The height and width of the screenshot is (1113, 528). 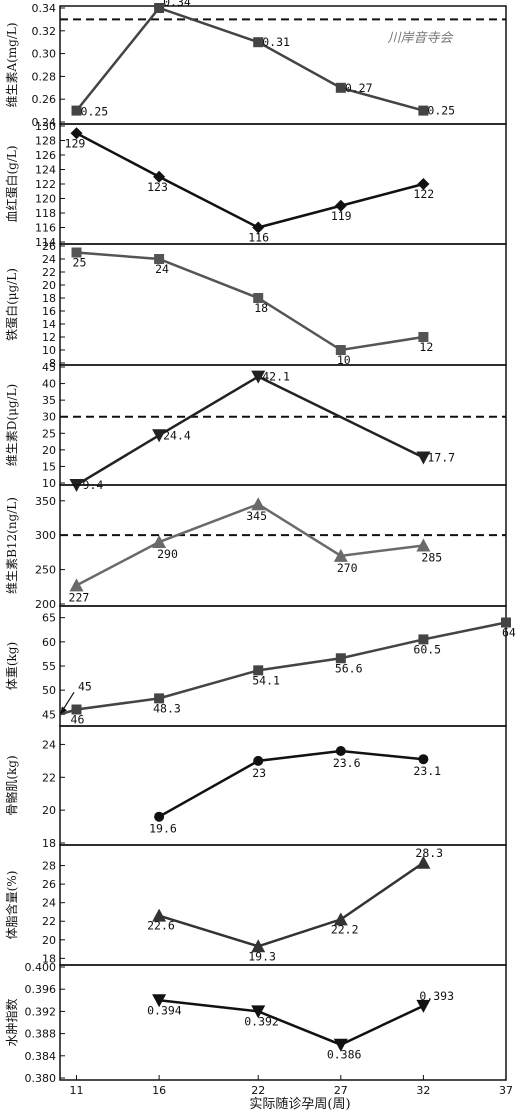 I want to click on data-label: 24, so click(x=162, y=269).